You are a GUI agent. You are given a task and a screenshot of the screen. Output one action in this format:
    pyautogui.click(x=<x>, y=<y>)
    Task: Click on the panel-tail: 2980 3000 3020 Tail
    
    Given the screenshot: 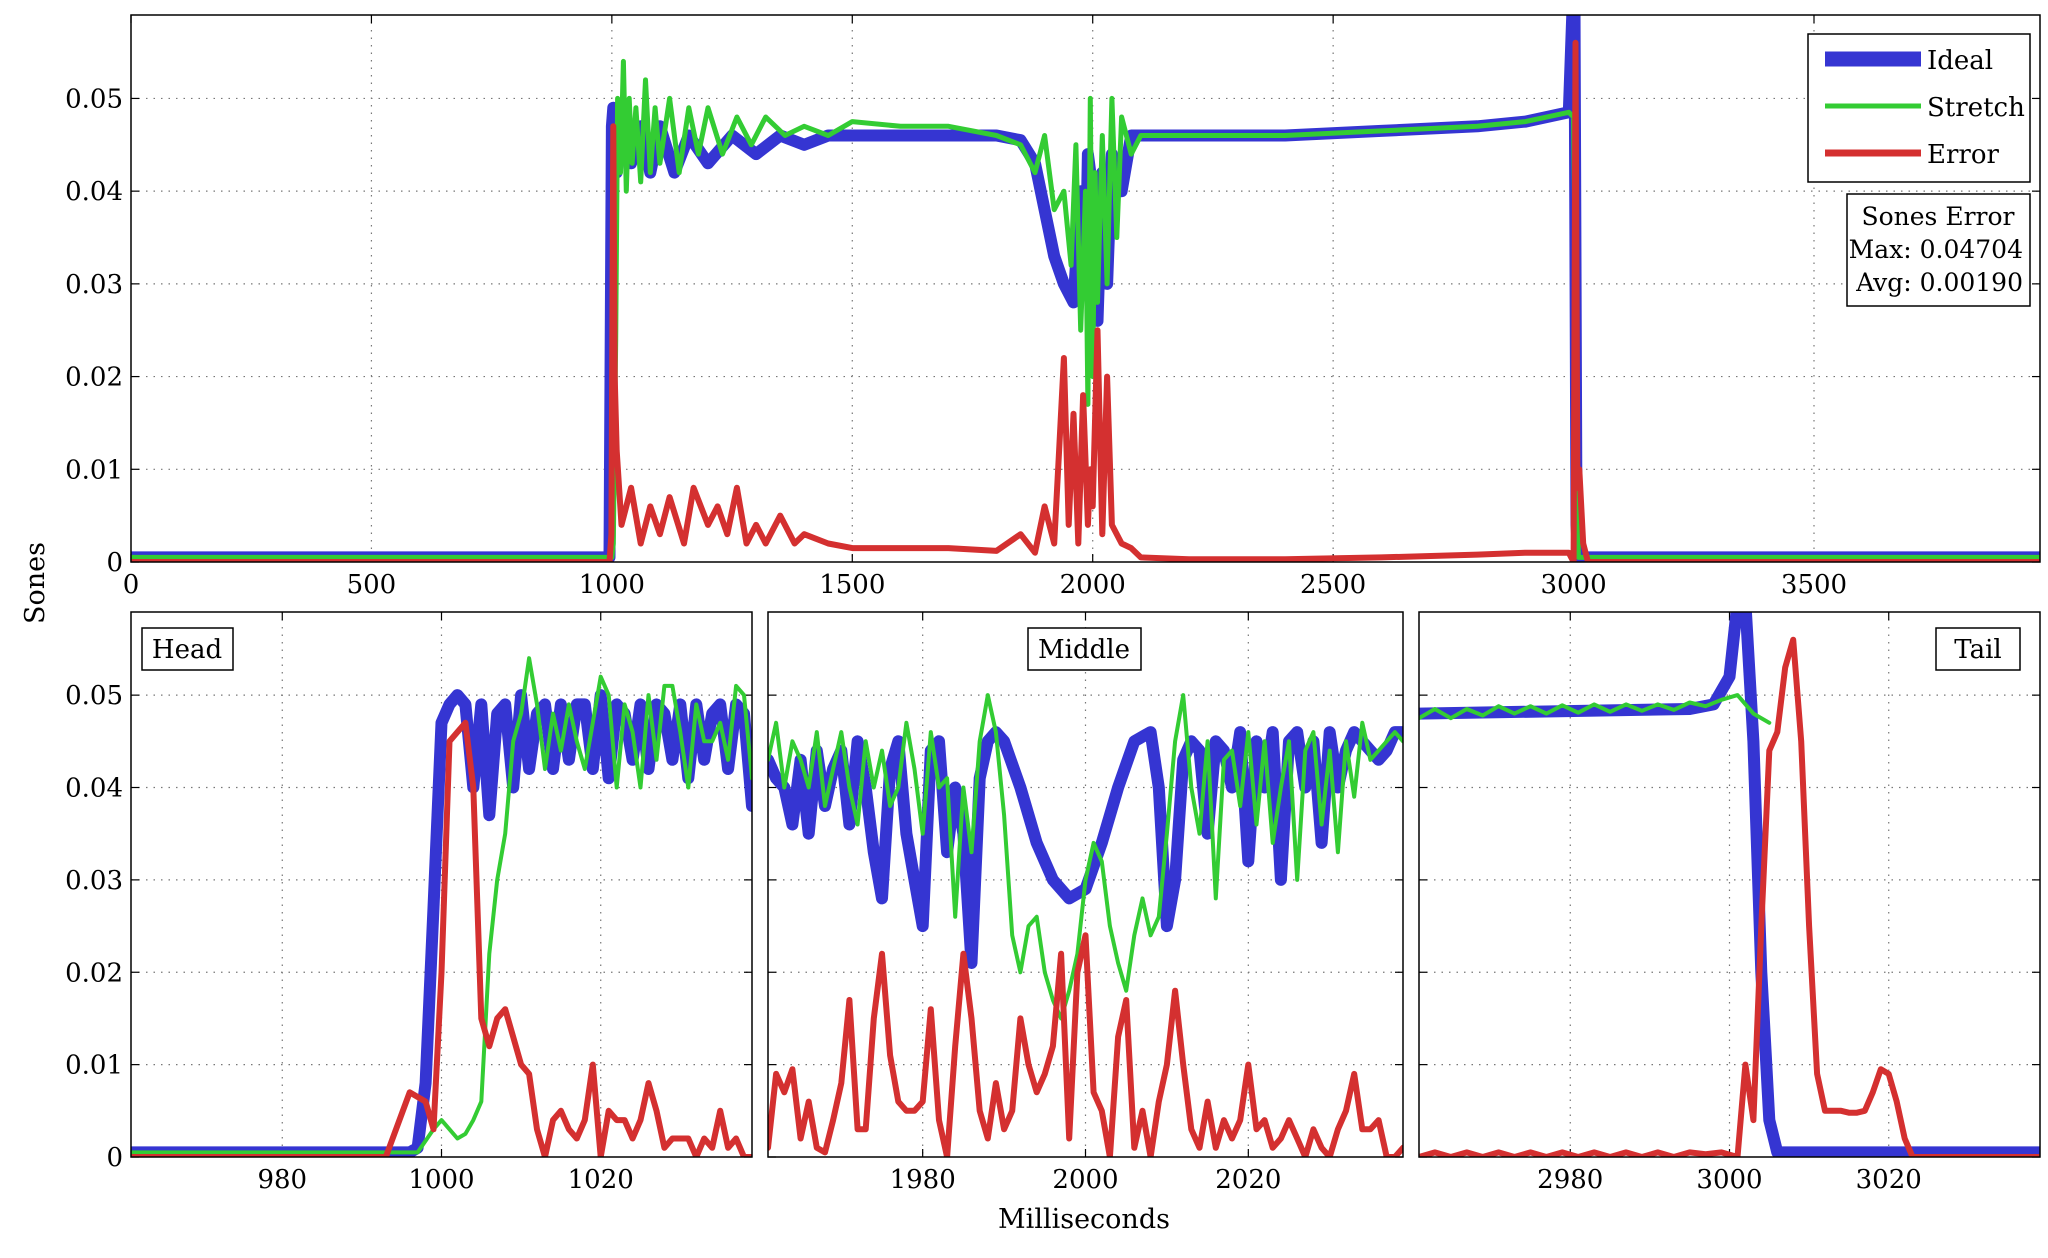 What is the action you would take?
    pyautogui.click(x=1729, y=903)
    